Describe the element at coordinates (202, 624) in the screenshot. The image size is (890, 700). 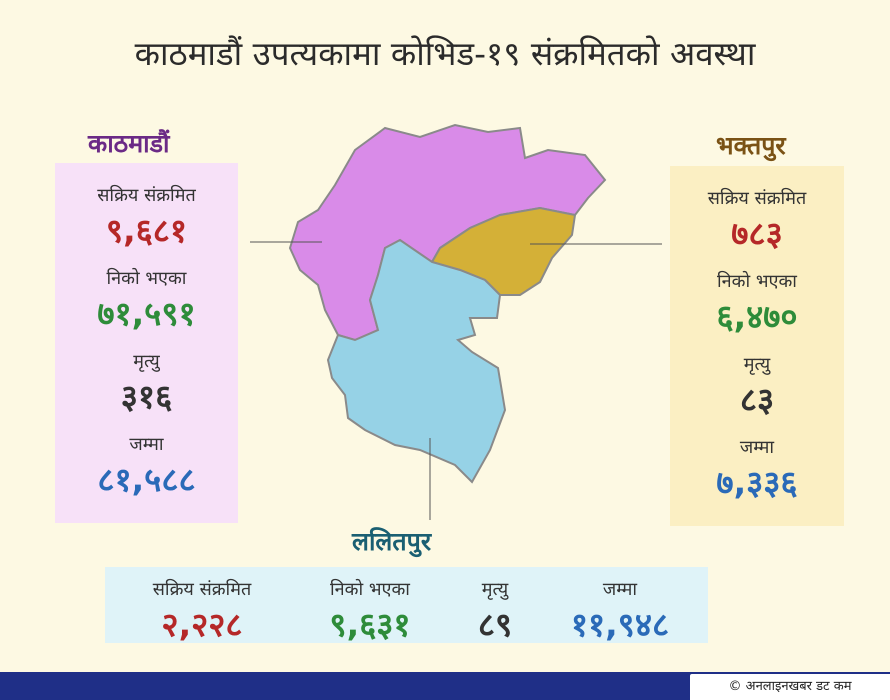
I see `lalitpur-active-value: २,२२८` at that location.